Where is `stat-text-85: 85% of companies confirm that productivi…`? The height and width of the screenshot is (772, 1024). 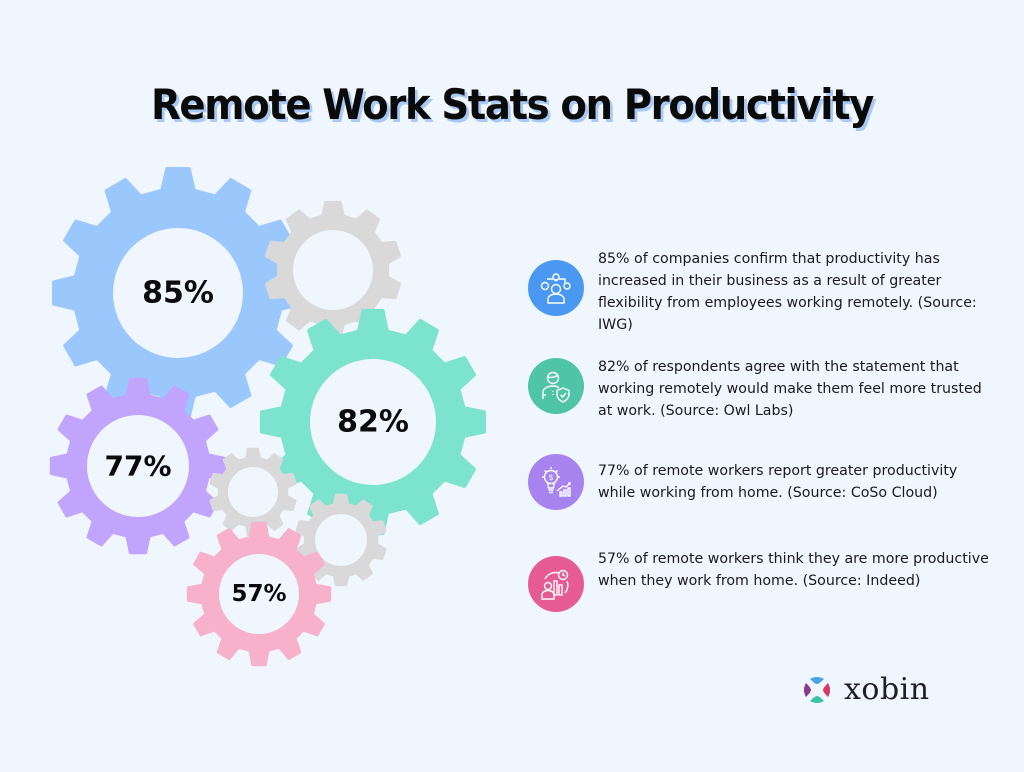
stat-text-85: 85% of companies confirm that productivi… is located at coordinates (787, 292).